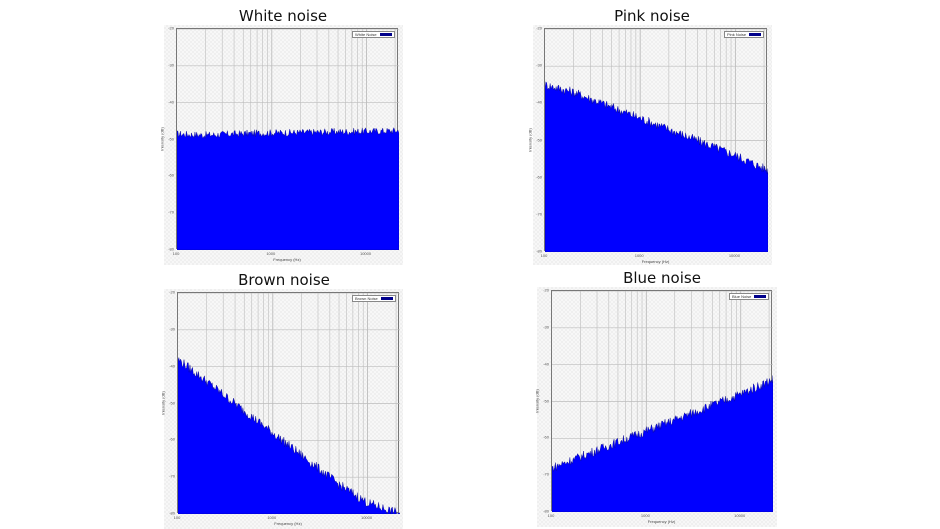 This screenshot has height=529, width=940. I want to click on legend-label: Pink Noise, so click(737, 34).